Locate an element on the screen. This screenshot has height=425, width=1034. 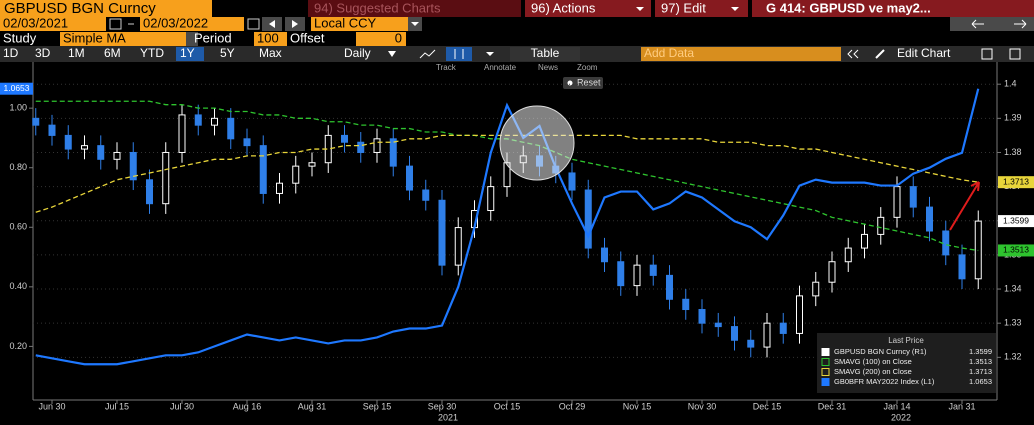
end-date-box is located at coordinates (192, 24).